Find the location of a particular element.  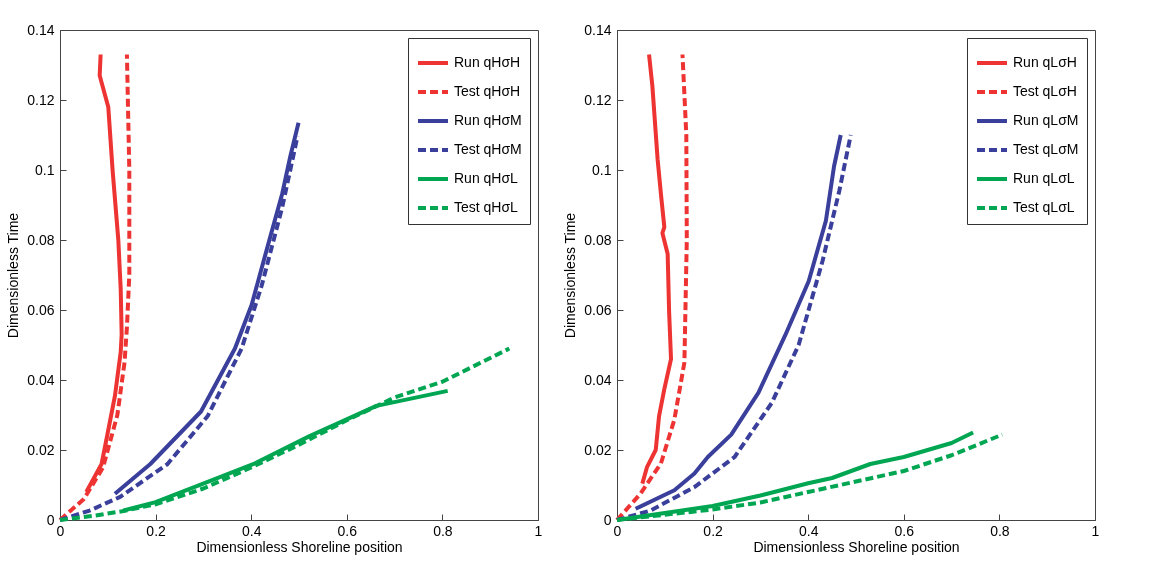

legend-label: Test qHσH is located at coordinates (487, 91).